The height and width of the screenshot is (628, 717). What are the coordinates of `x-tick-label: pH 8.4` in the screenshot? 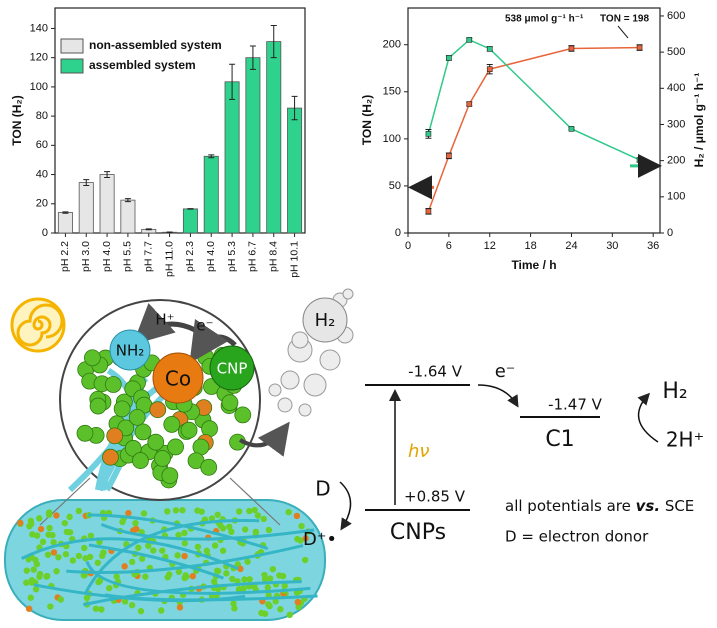 It's located at (274, 256).